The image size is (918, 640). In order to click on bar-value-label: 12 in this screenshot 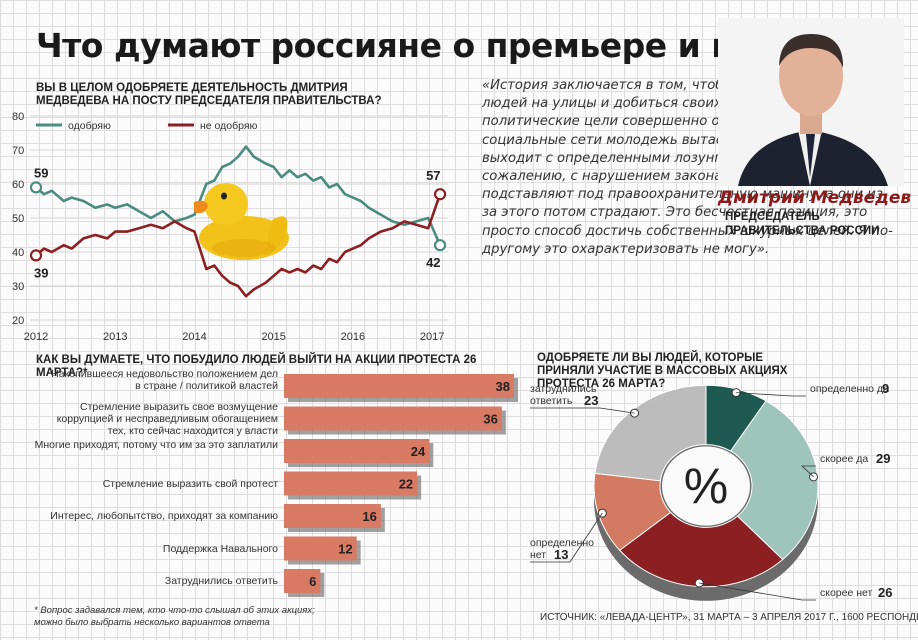, I will do `click(345, 549)`.